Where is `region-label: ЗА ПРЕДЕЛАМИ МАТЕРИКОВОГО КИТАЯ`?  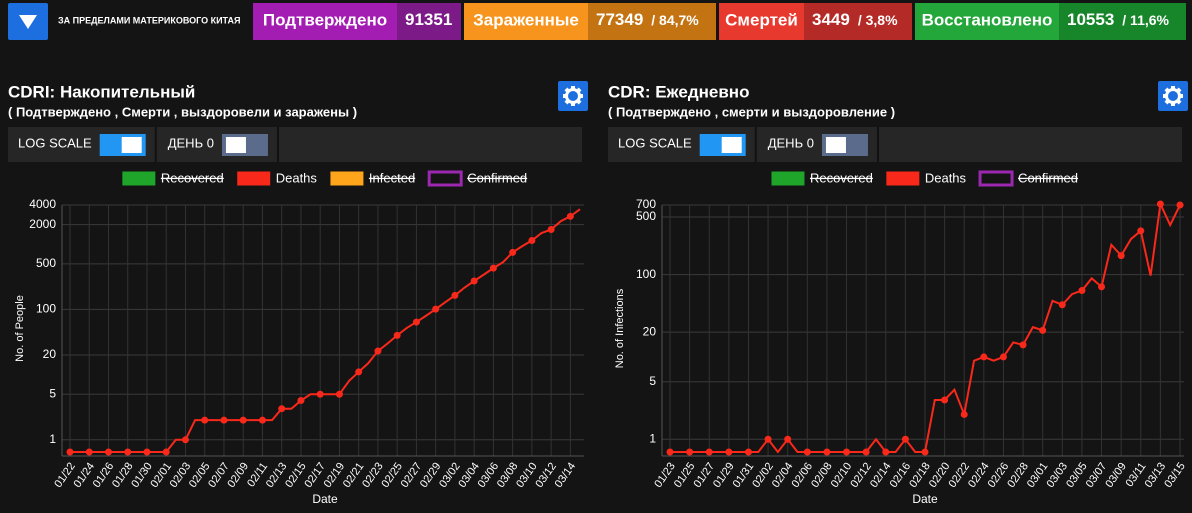
region-label: ЗА ПРЕДЕЛАМИ МАТЕРИКОВОГО КИТАЯ is located at coordinates (149, 20).